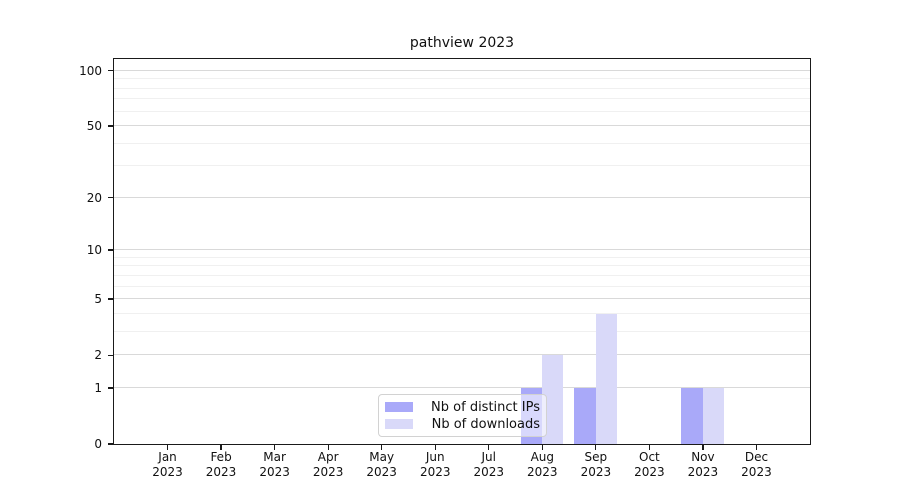 Image resolution: width=900 pixels, height=500 pixels. What do you see at coordinates (552, 399) in the screenshot?
I see `bar-aug-downloads` at bounding box center [552, 399].